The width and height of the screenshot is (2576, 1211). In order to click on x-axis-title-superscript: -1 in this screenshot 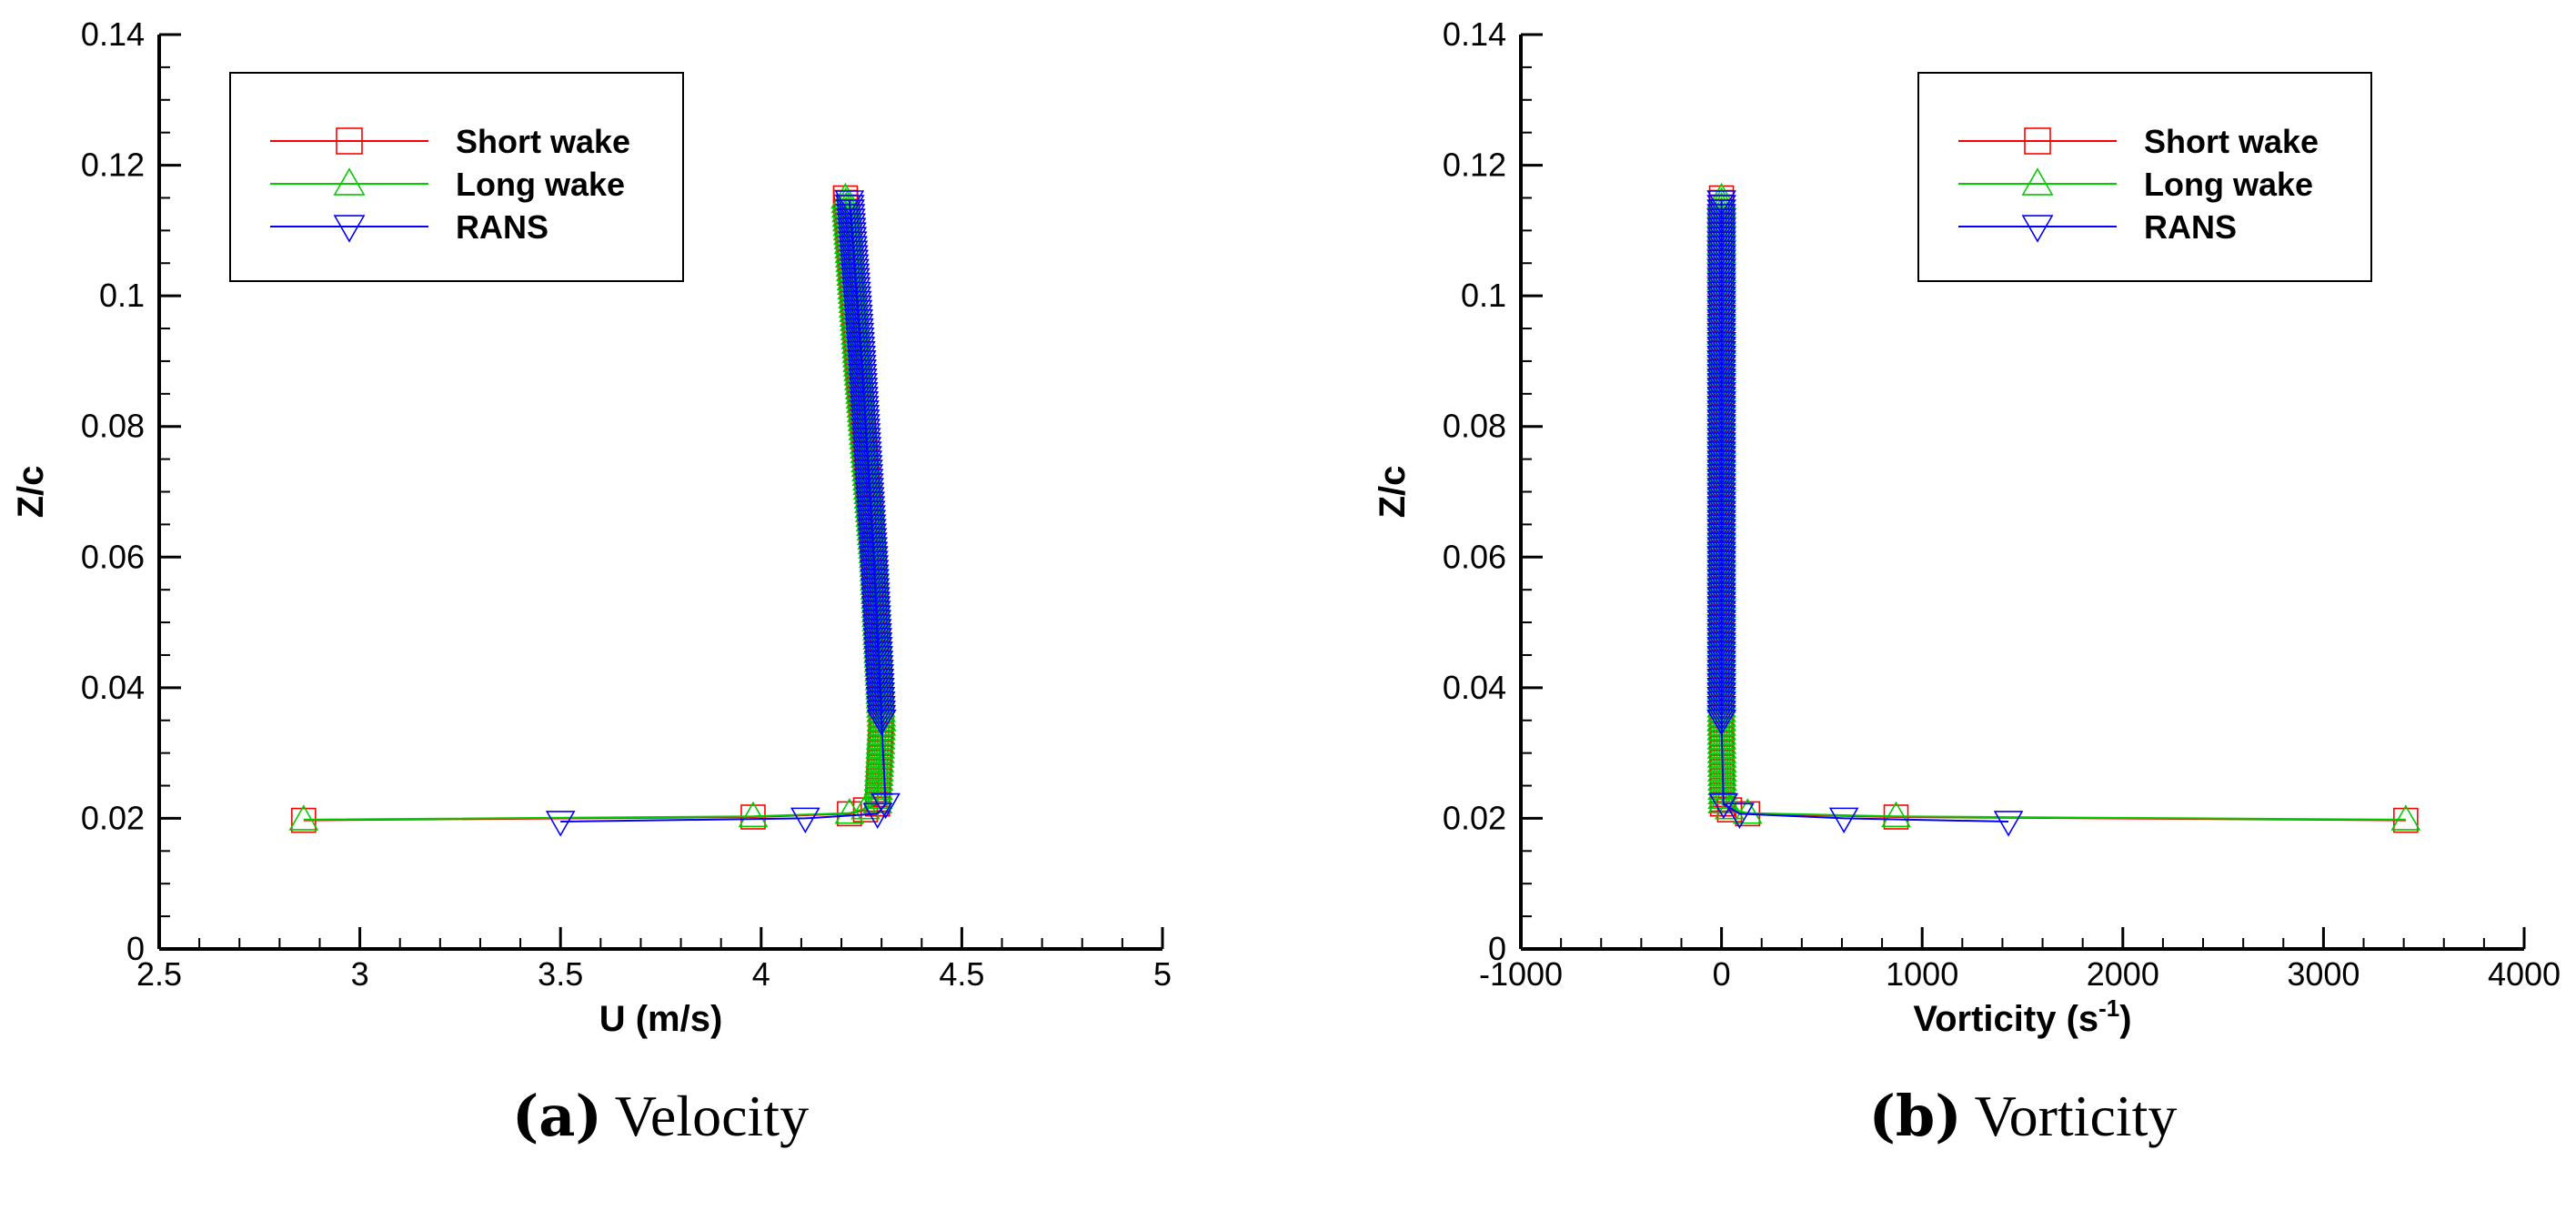, I will do `click(2108, 1008)`.